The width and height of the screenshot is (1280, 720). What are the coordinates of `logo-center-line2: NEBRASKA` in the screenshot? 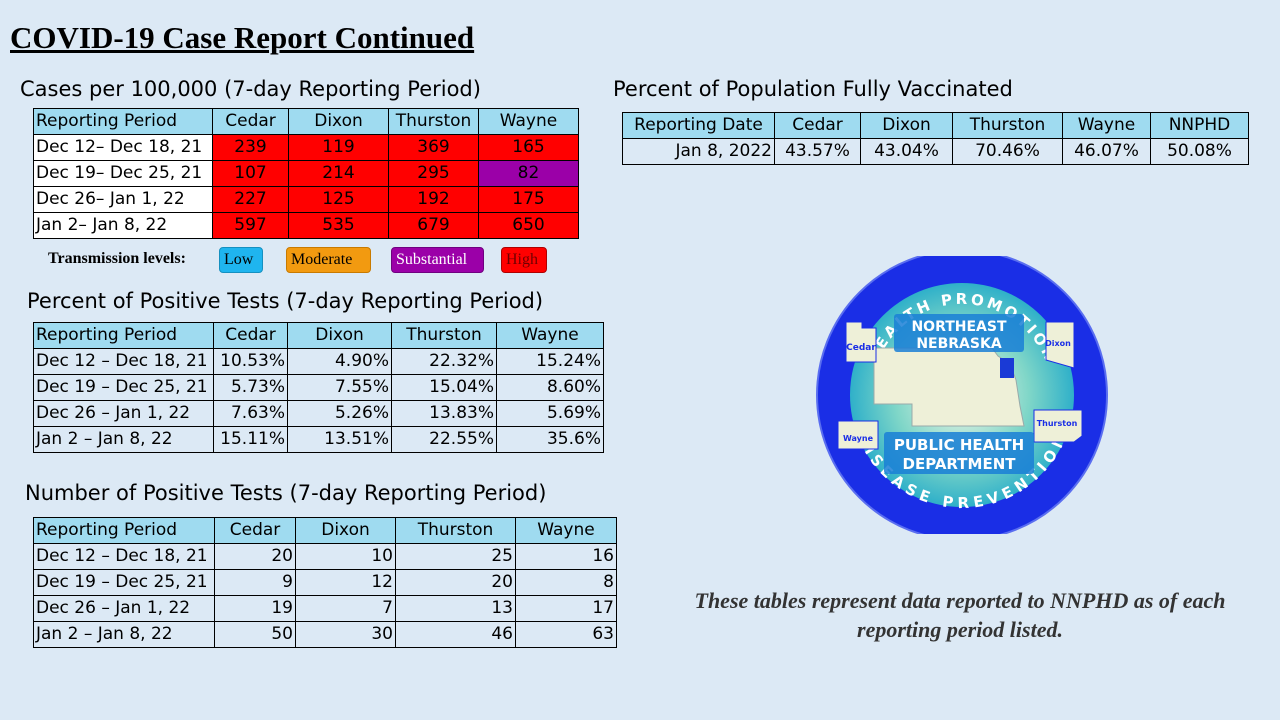 It's located at (958, 344).